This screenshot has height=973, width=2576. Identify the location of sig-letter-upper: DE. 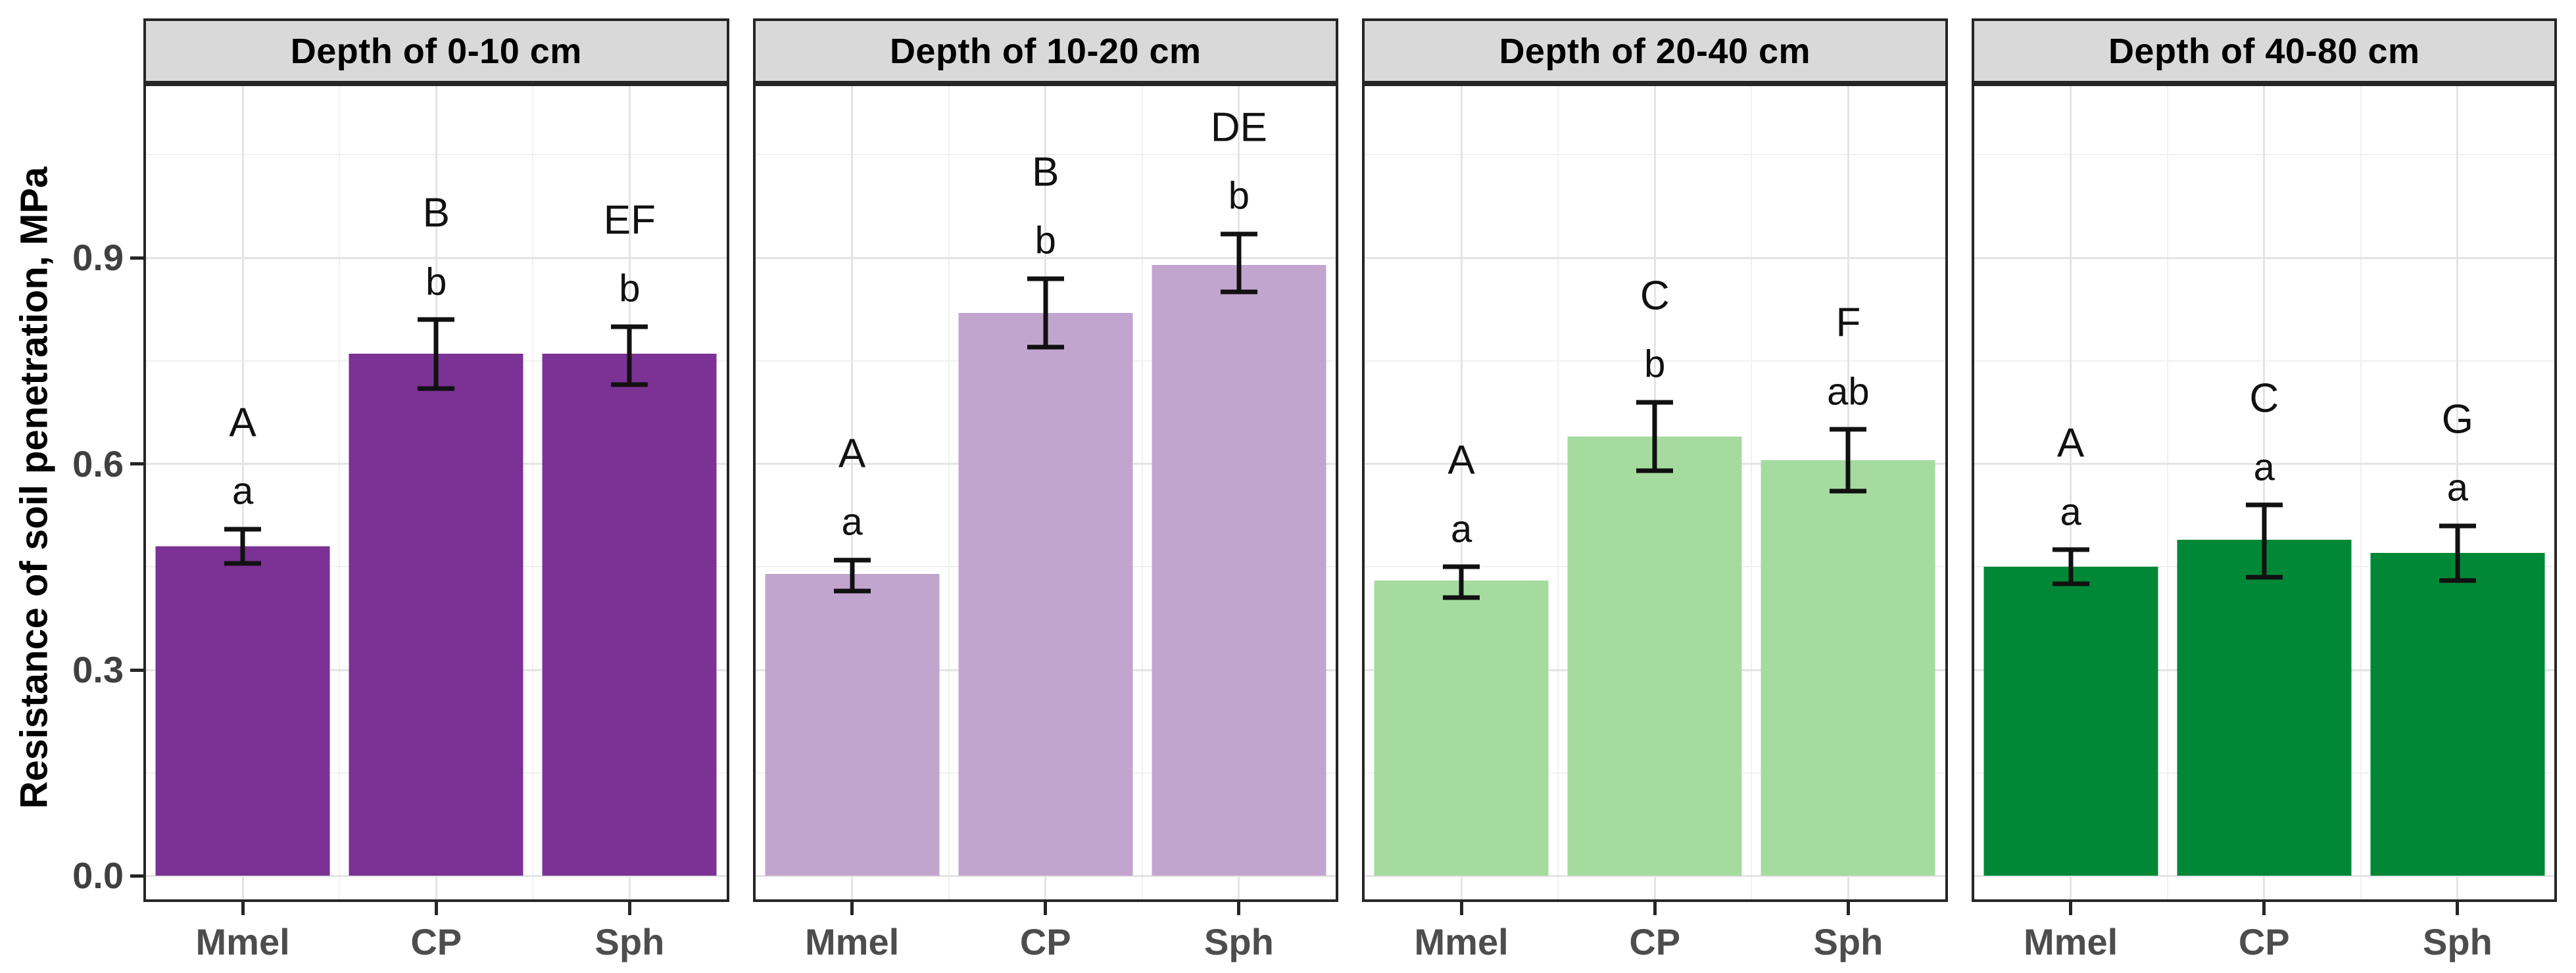
(1239, 128).